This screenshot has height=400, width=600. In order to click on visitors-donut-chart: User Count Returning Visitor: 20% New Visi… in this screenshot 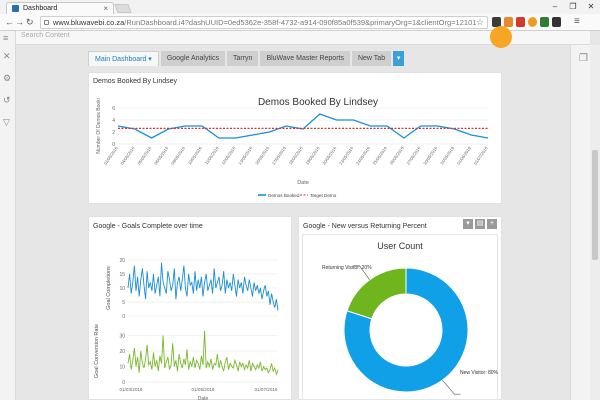, I will do `click(410, 318)`.